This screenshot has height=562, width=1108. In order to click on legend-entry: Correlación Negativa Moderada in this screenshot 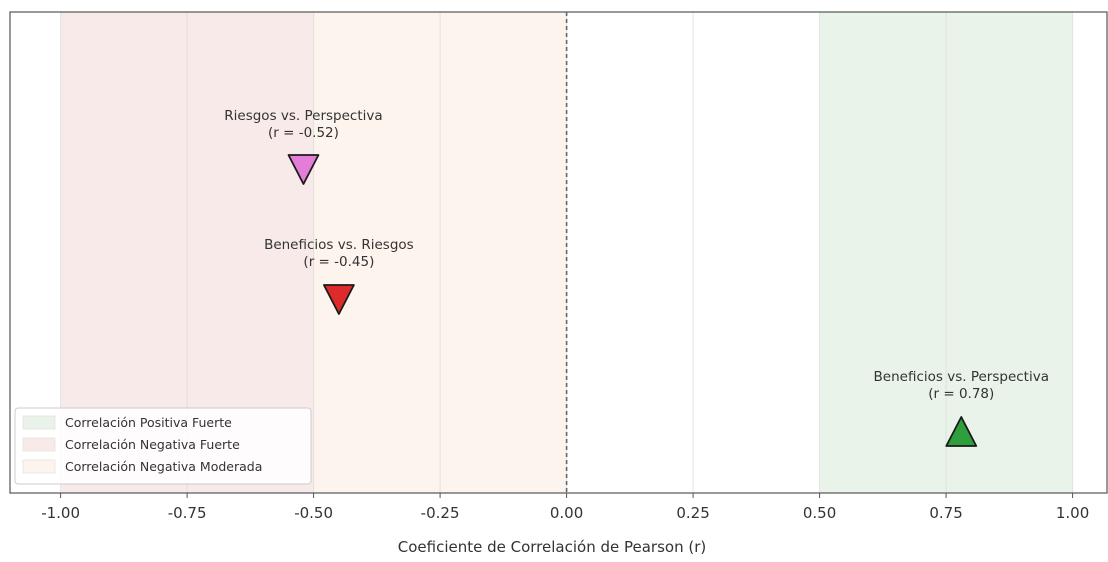, I will do `click(163, 466)`.